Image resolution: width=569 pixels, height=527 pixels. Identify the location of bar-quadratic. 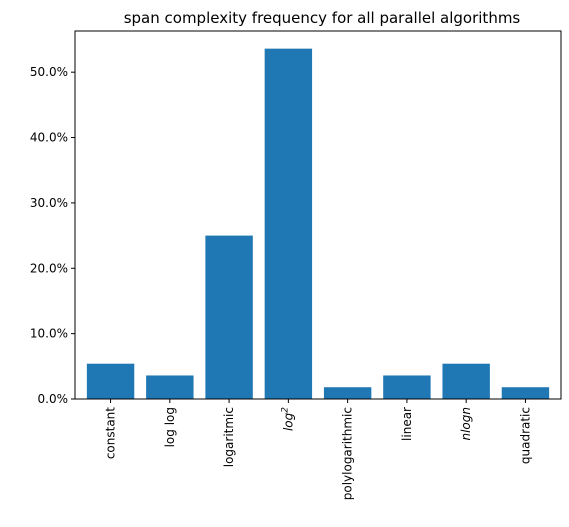
(525, 393).